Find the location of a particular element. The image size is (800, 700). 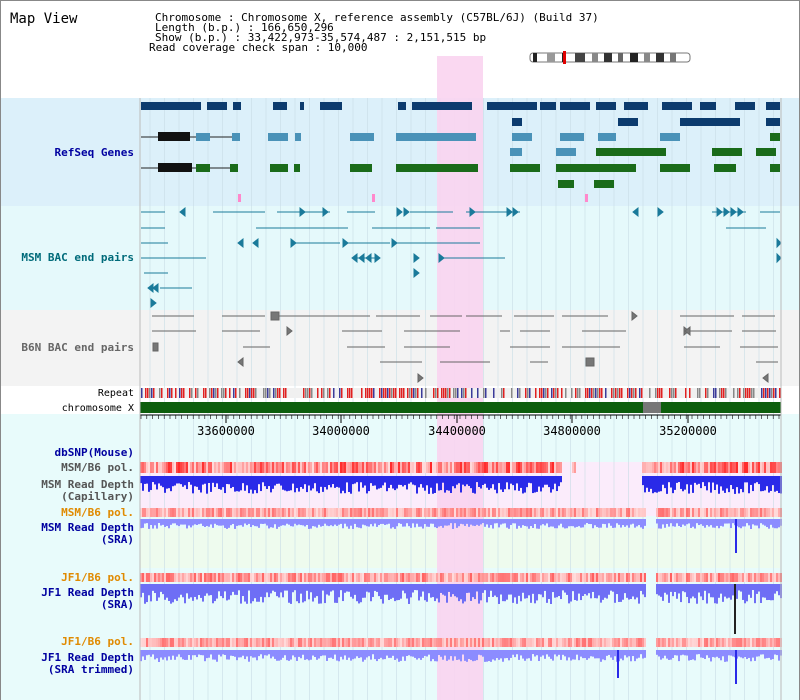

page-title: Map View is located at coordinates (44, 19).